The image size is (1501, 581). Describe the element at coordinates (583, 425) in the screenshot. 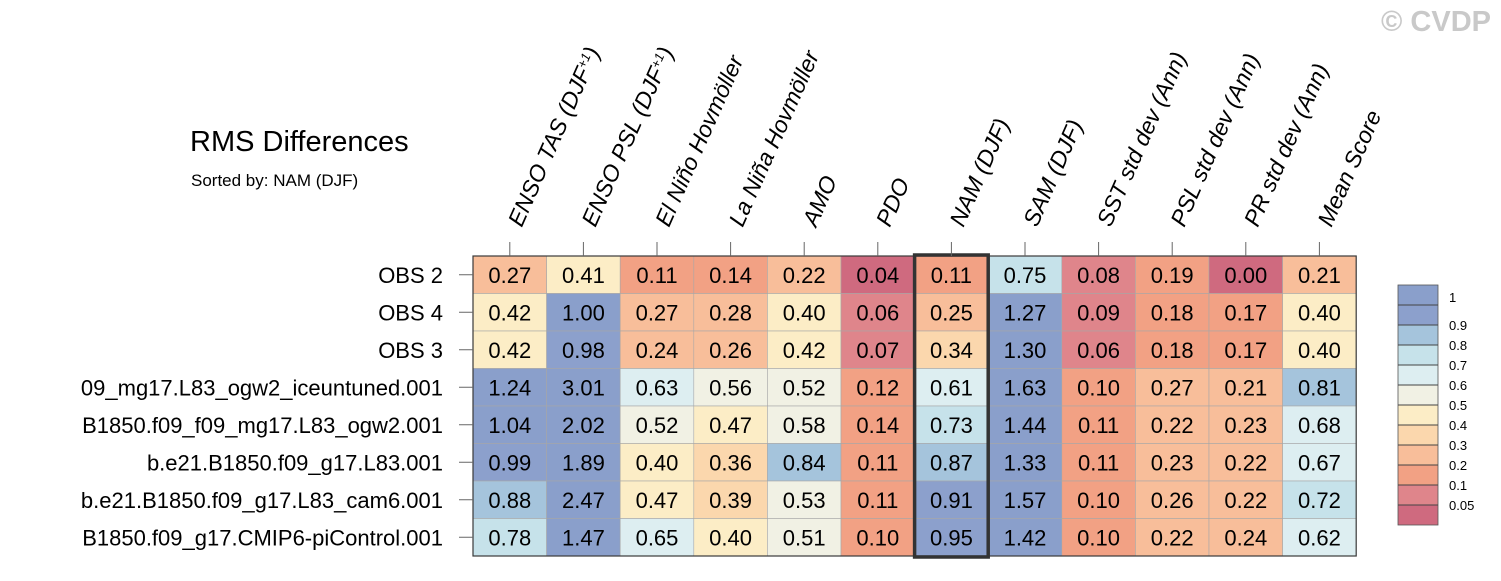

I see `cell-value: 2.02` at that location.